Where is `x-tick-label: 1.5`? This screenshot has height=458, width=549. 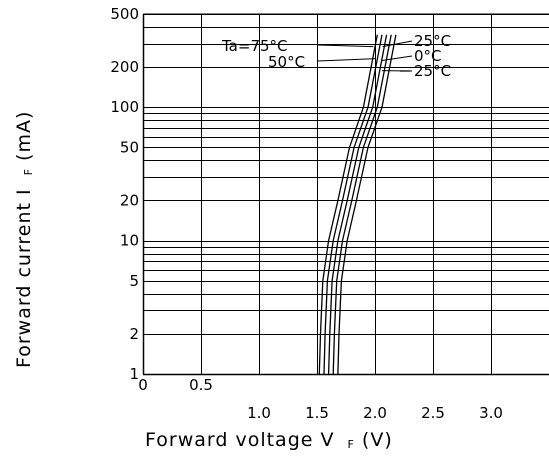
x-tick-label: 1.5 is located at coordinates (317, 413).